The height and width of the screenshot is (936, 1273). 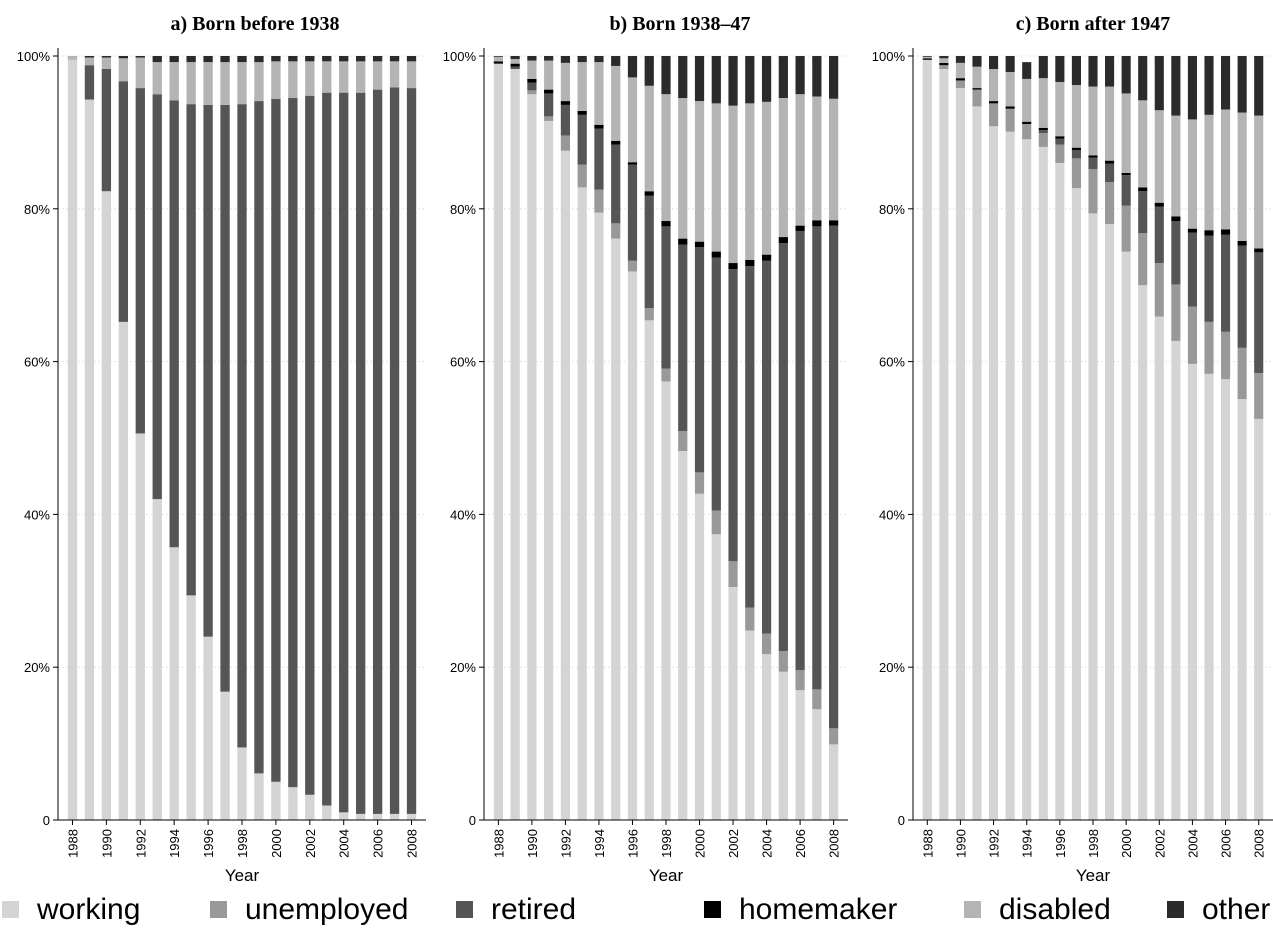 I want to click on bar-disabled-2004, so click(x=1192, y=174).